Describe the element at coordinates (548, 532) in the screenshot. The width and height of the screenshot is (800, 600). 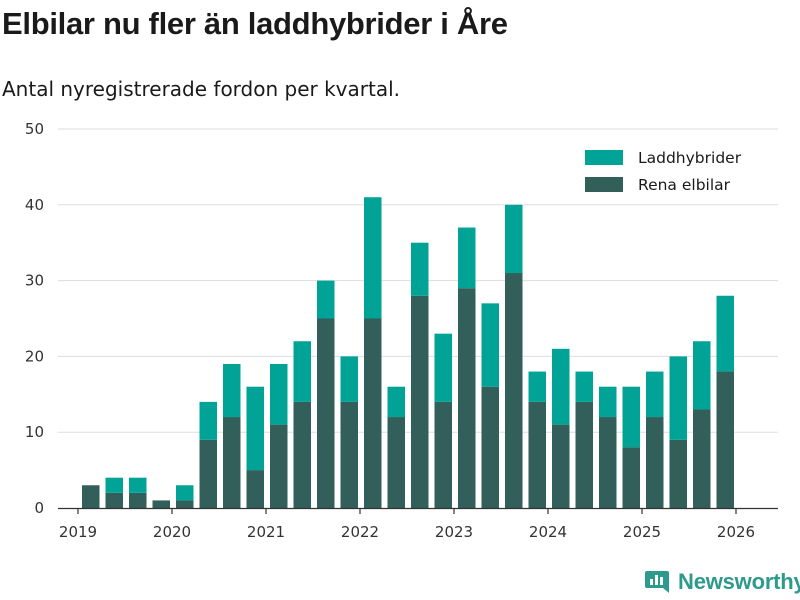
I see `x-tick-label: 2024` at that location.